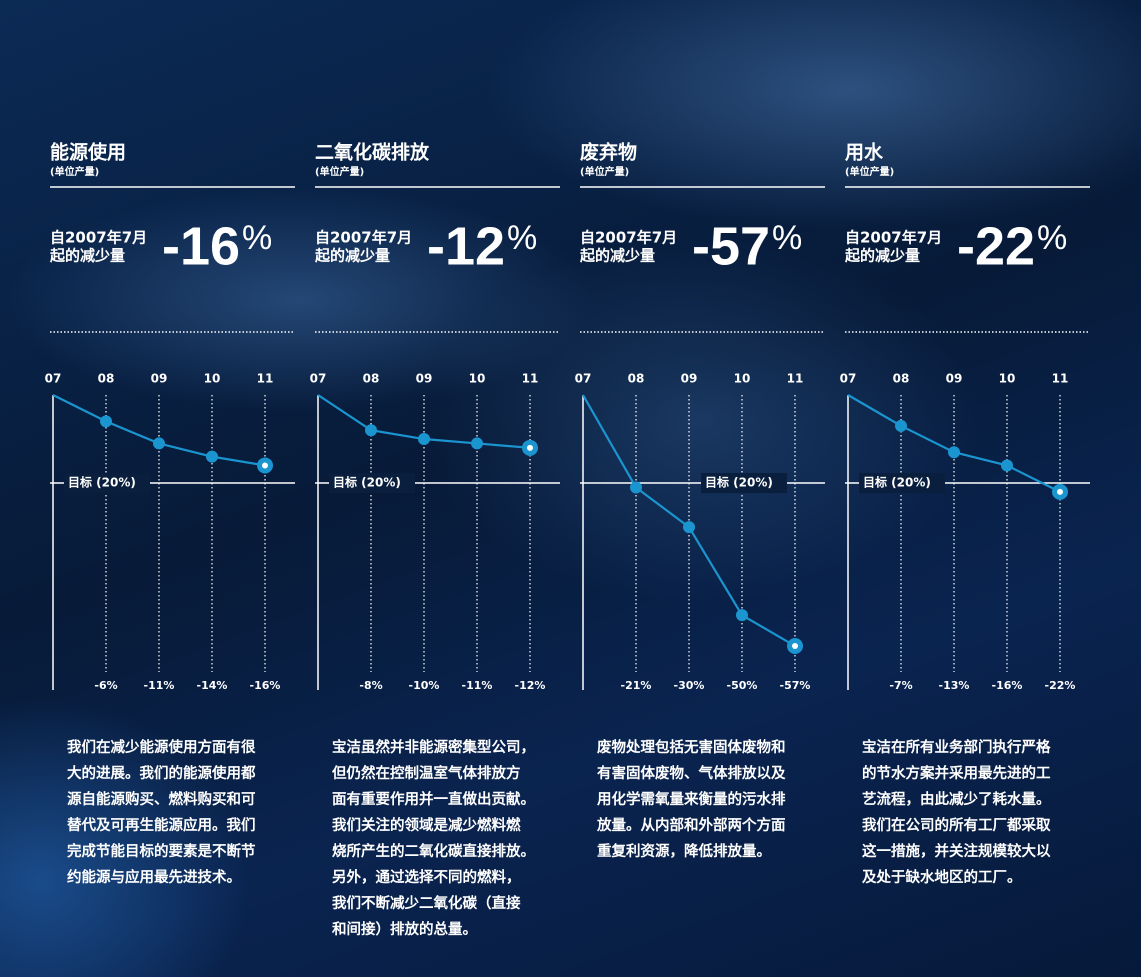  What do you see at coordinates (1060, 685) in the screenshot?
I see `value-label: -22%` at bounding box center [1060, 685].